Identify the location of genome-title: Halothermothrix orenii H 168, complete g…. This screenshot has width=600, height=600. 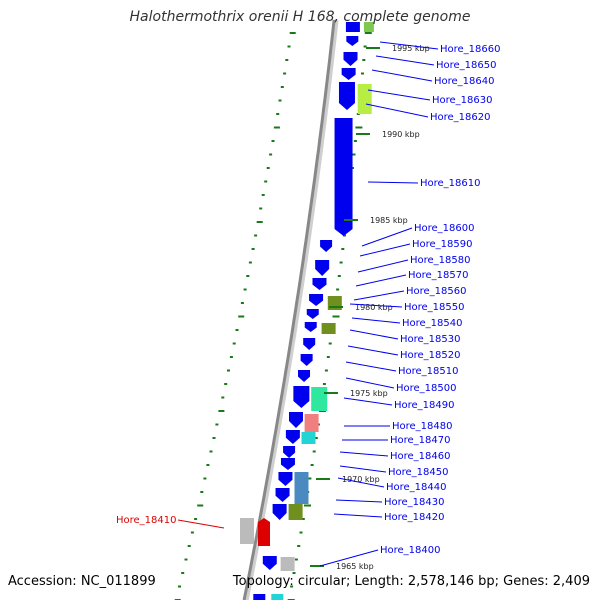
(300, 17).